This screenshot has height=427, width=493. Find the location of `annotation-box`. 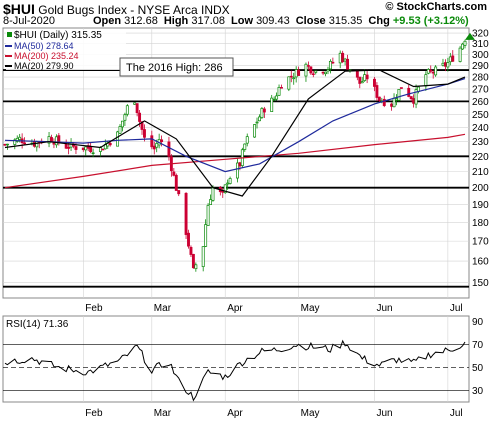

annotation-box is located at coordinates (176, 67).